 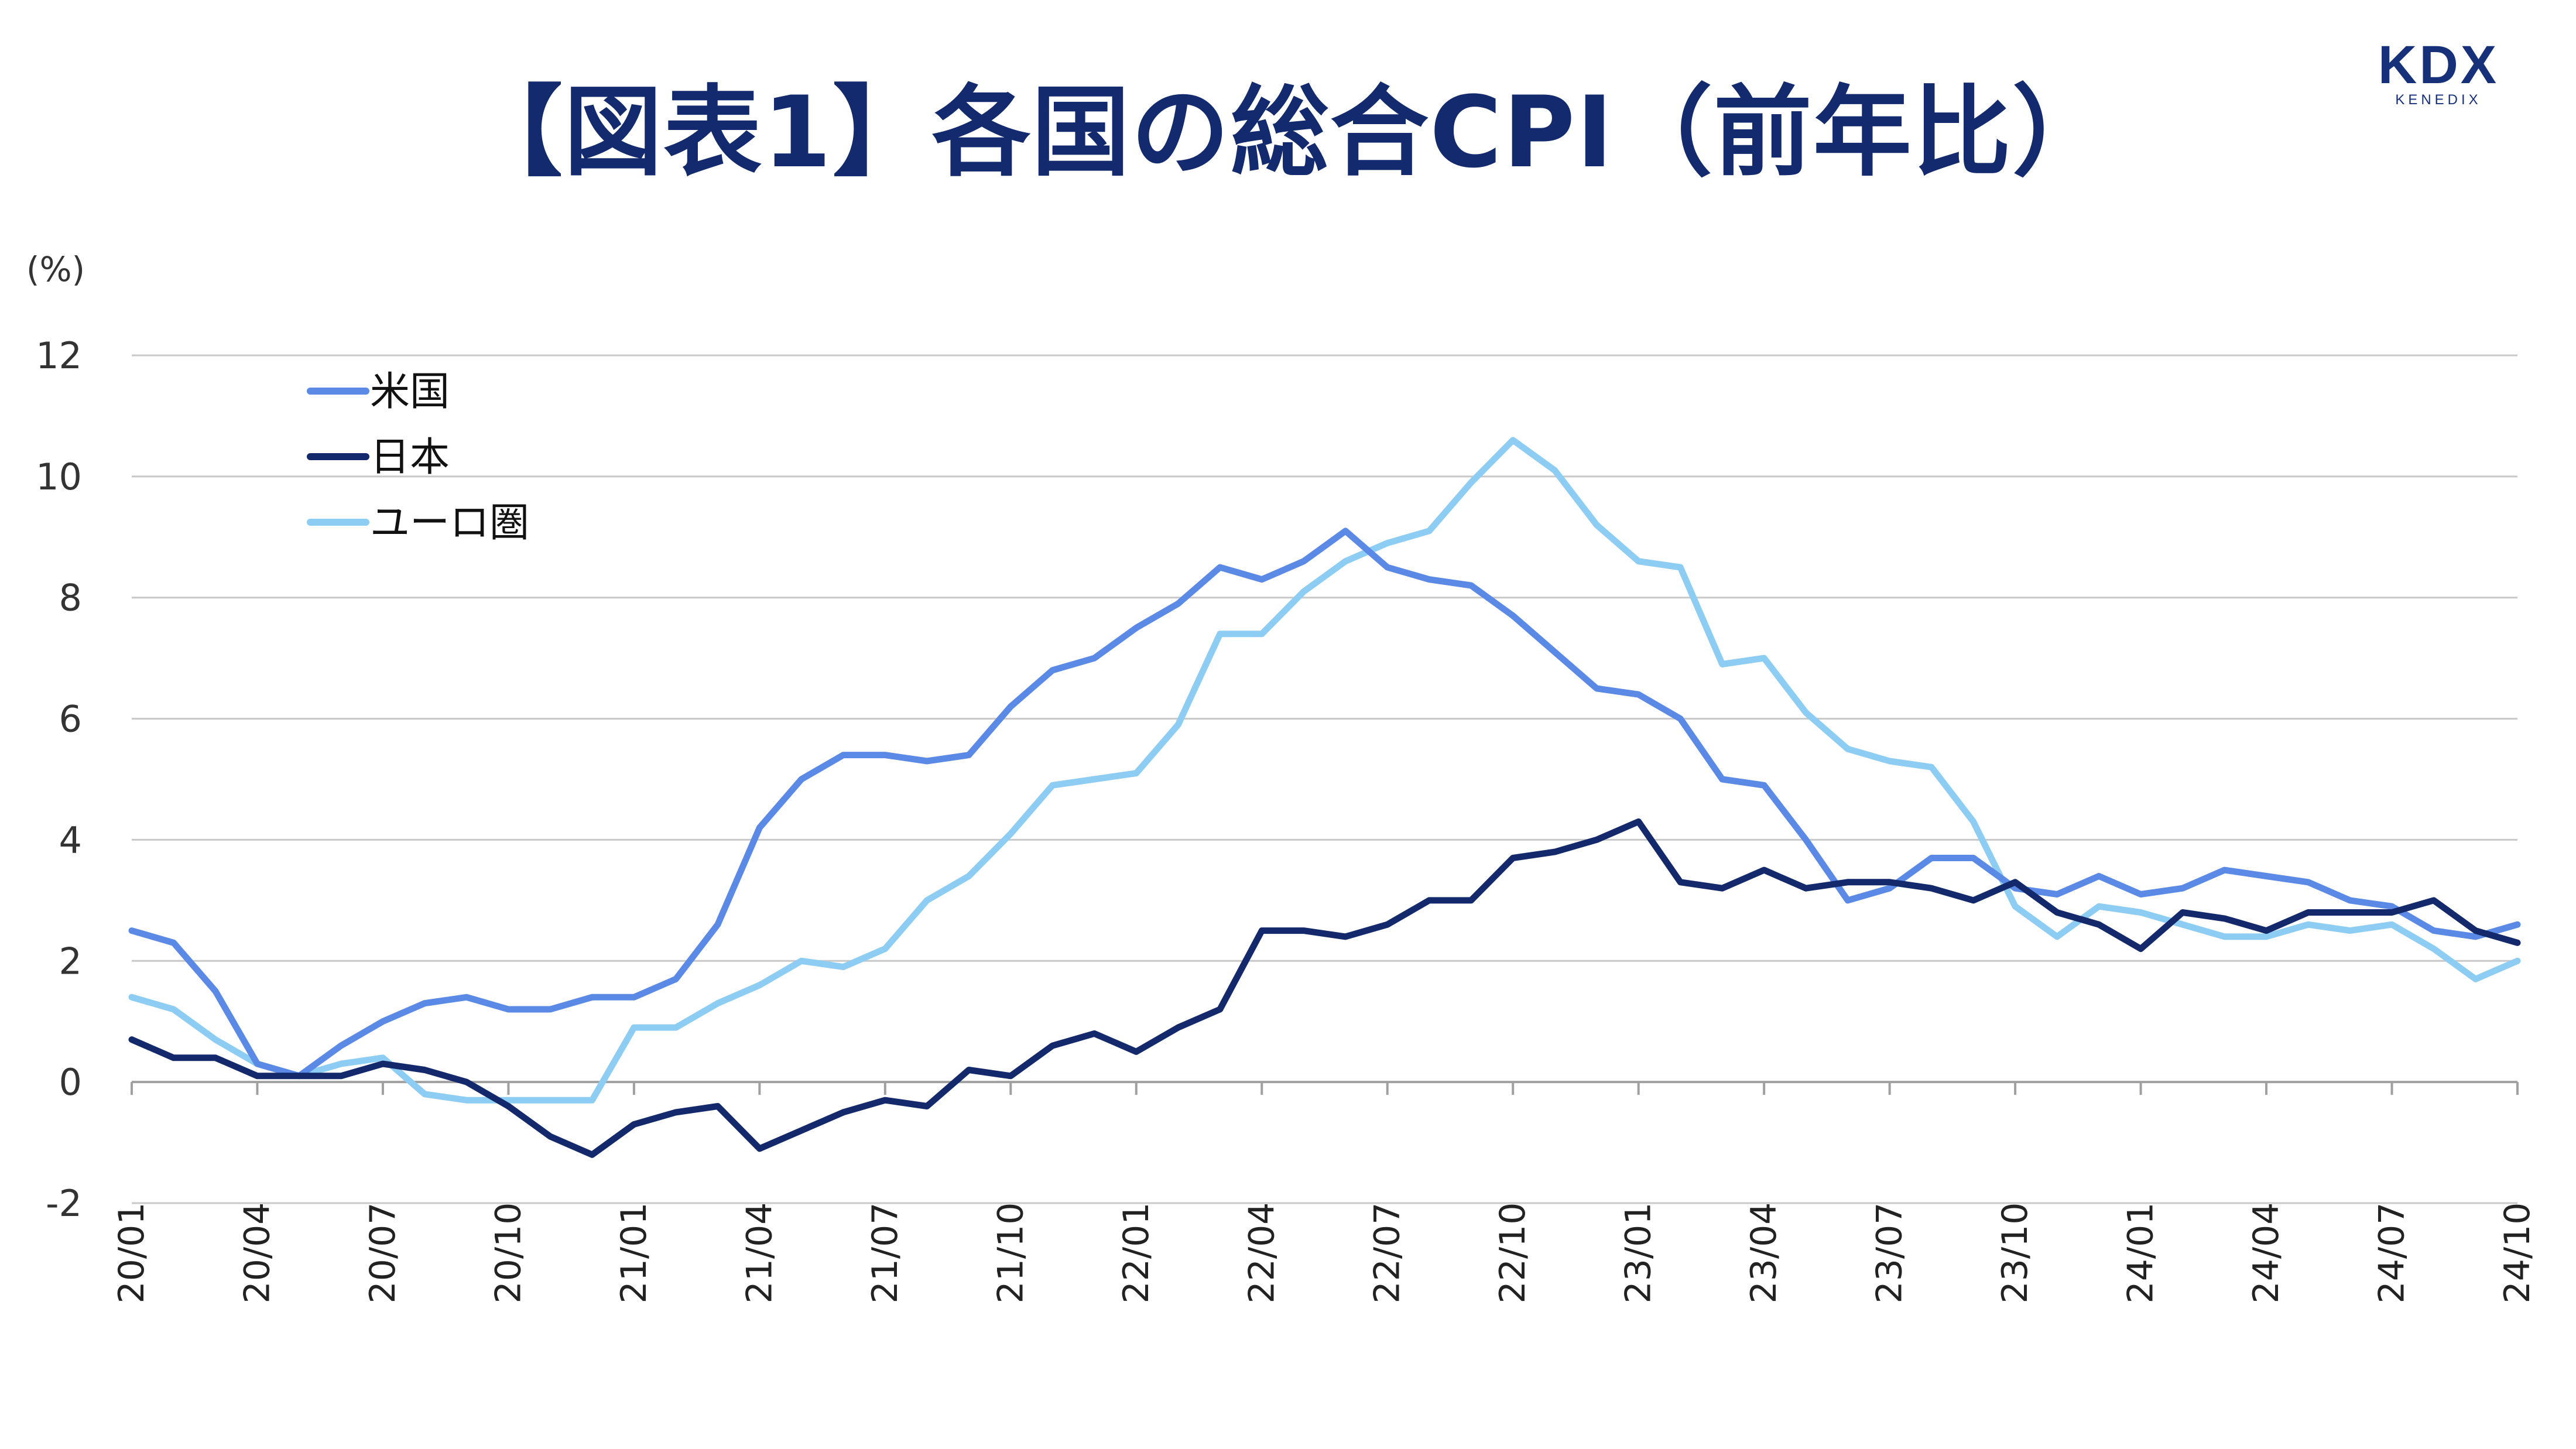 I want to click on x-tick-label: 21/07, so click(x=885, y=1253).